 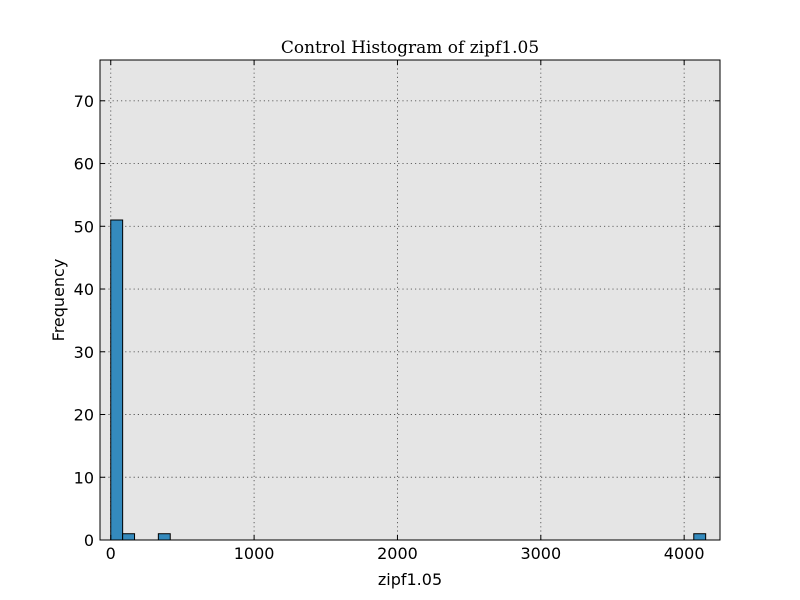 What do you see at coordinates (84, 352) in the screenshot?
I see `y-tick-label: 30` at bounding box center [84, 352].